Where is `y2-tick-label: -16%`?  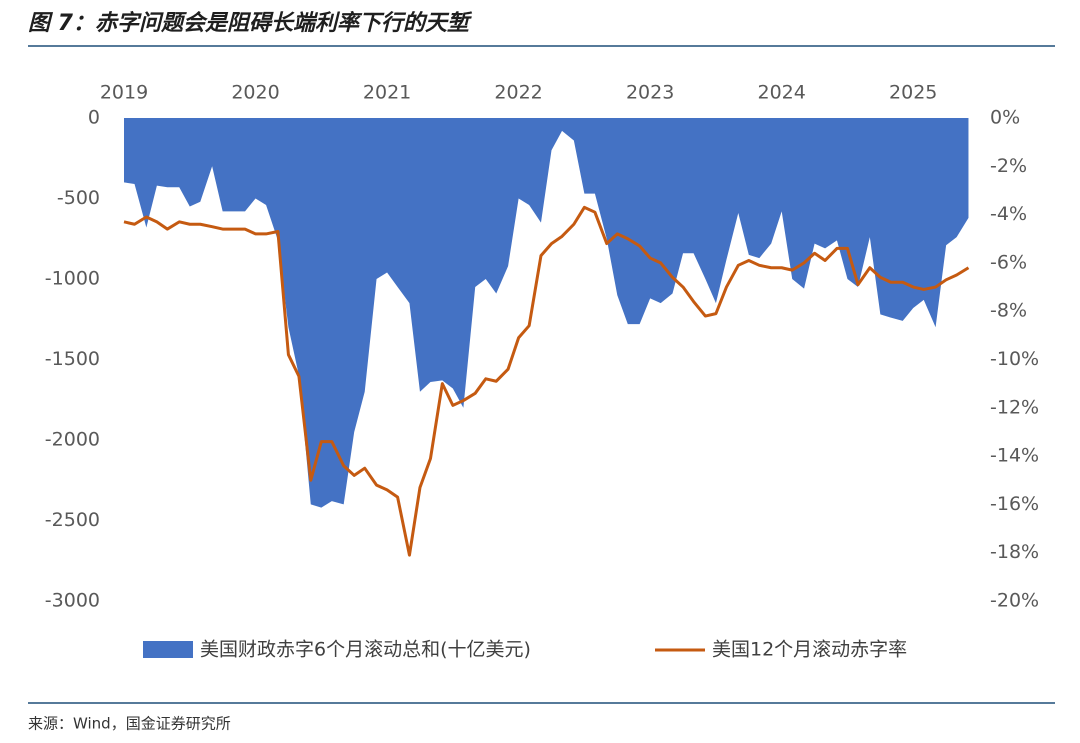
y2-tick-label: -16% is located at coordinates (1014, 504).